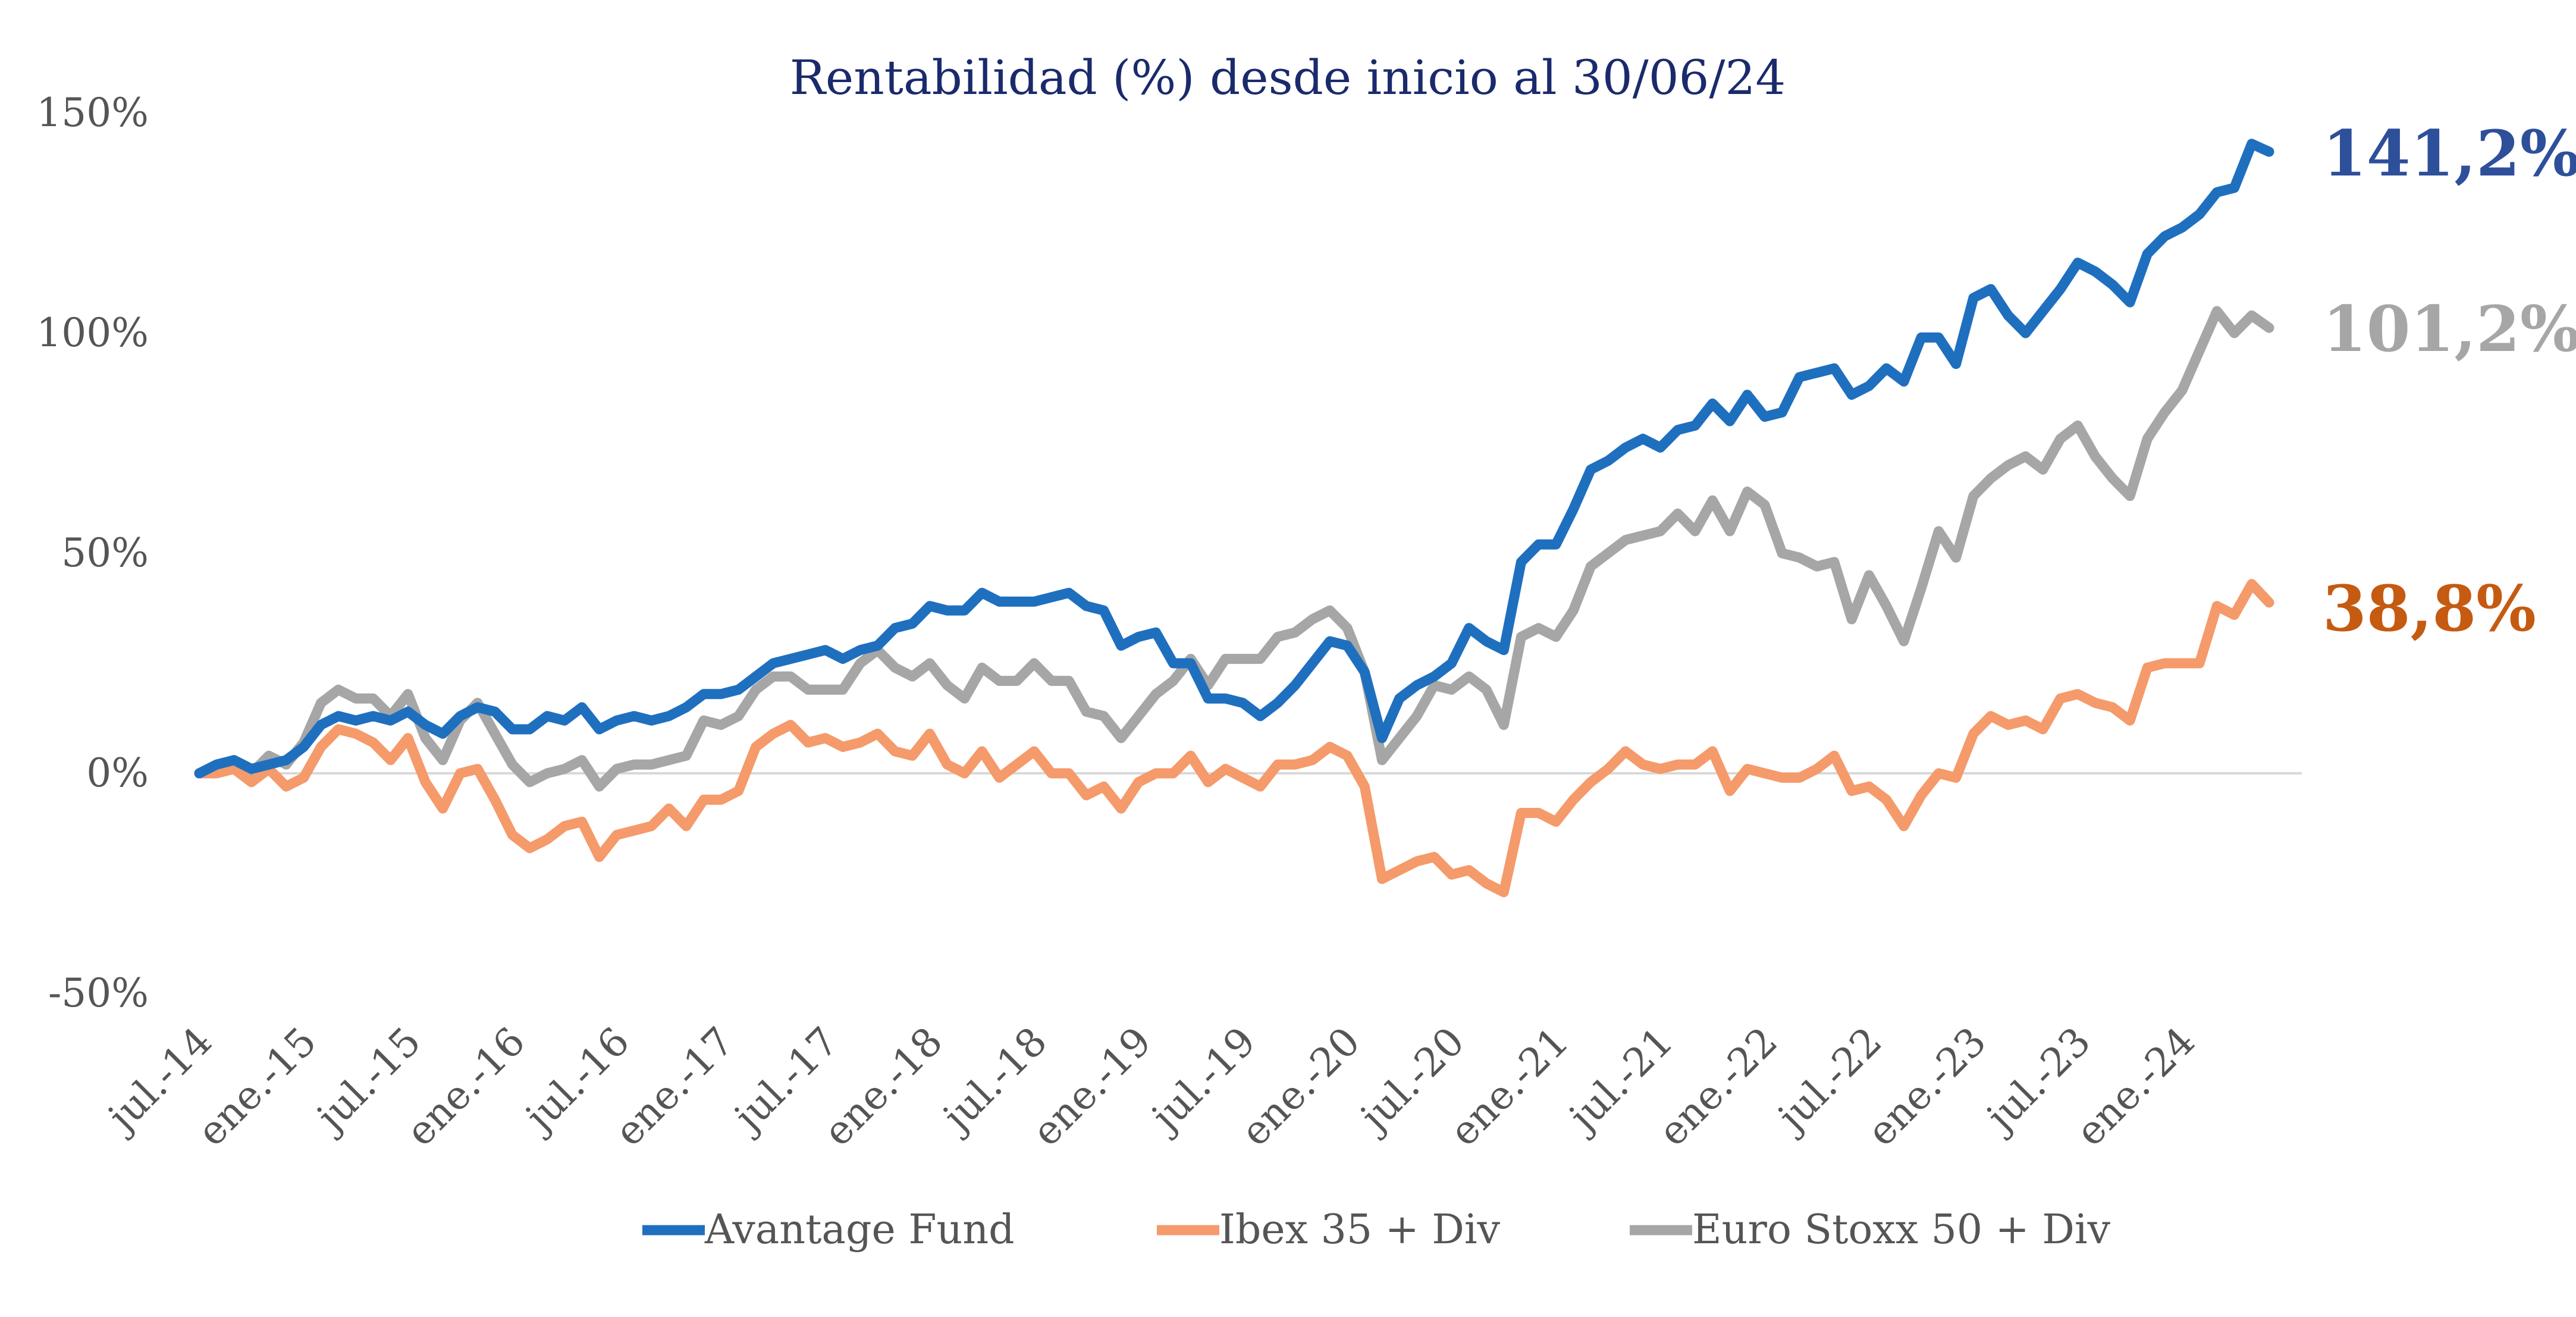 The height and width of the screenshot is (1317, 2576). I want to click on y-tick-label: 0%, so click(117, 773).